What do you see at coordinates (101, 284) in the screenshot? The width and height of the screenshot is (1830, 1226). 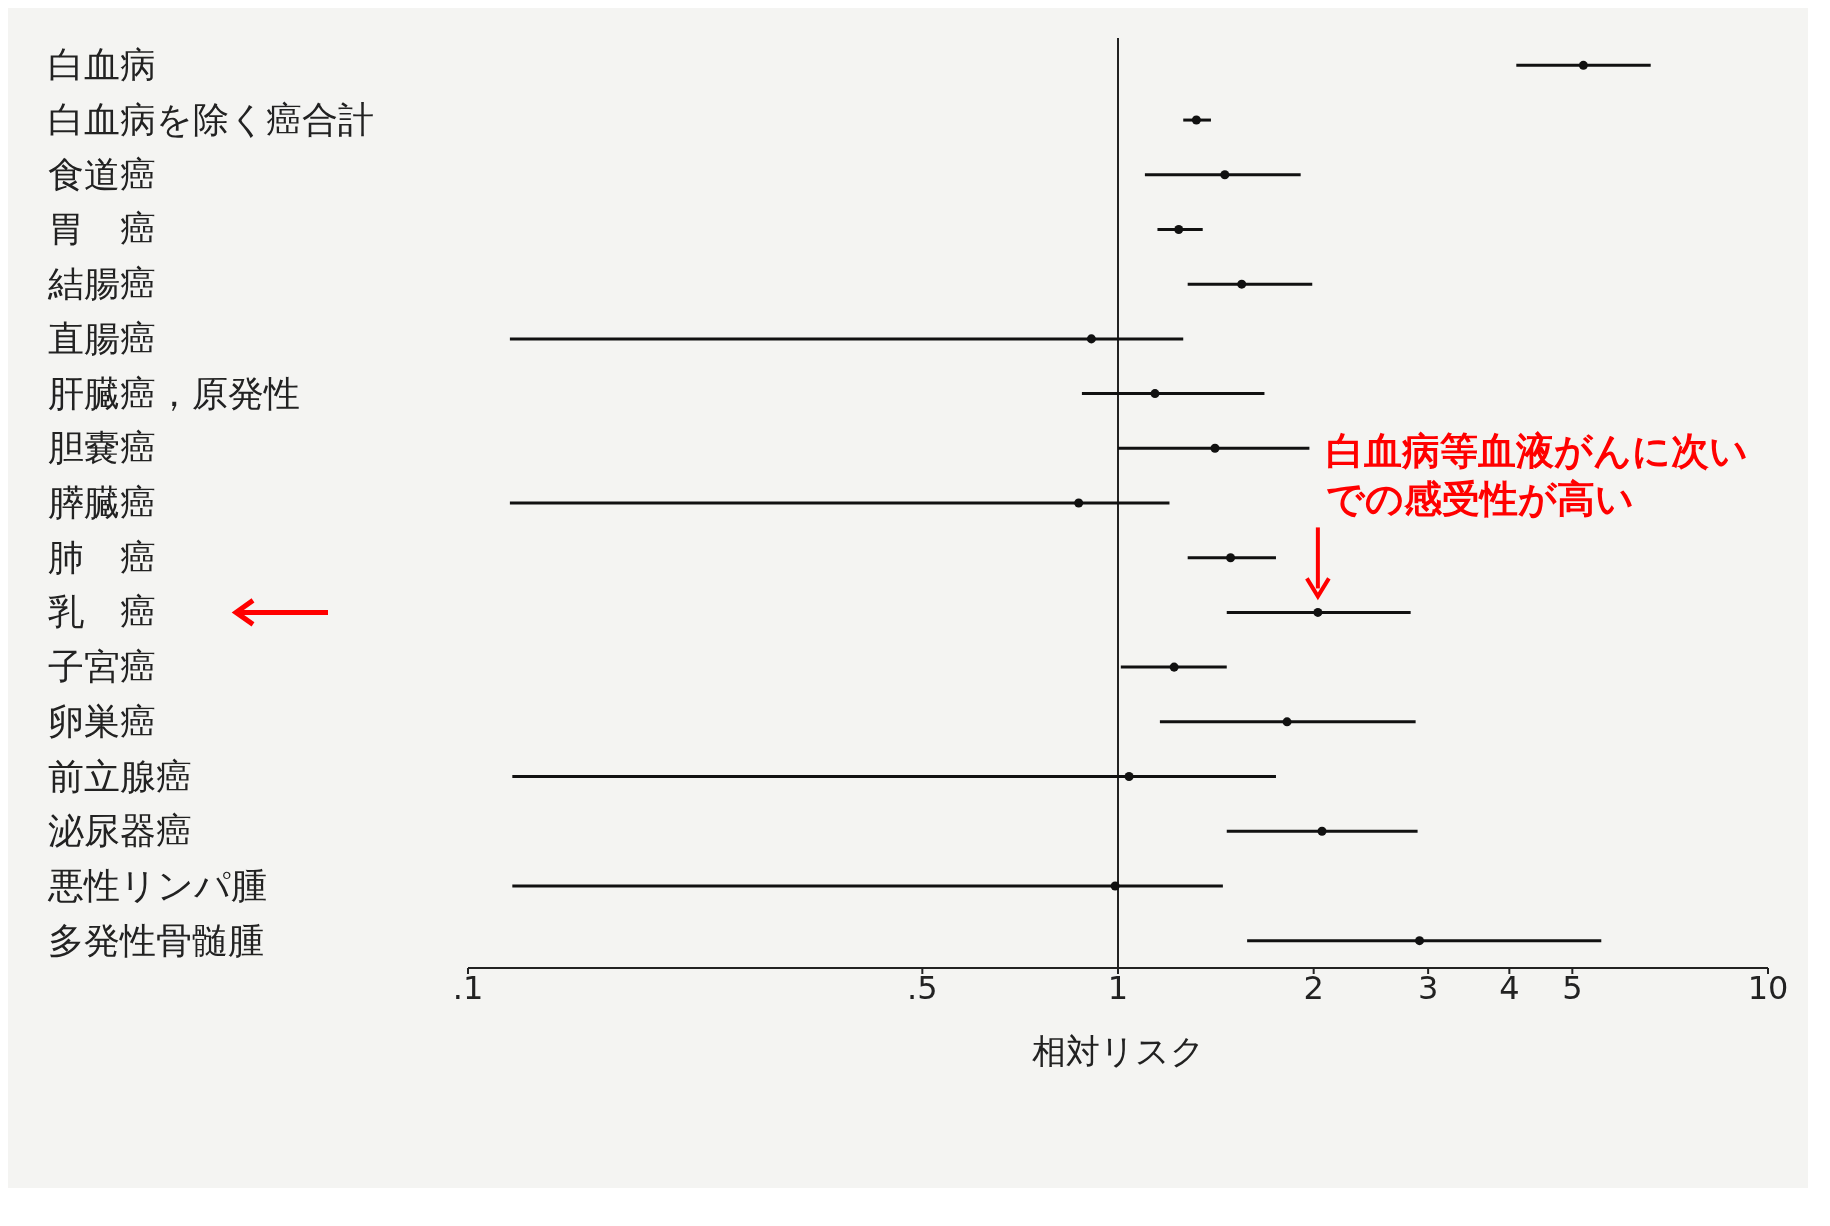 I see `y-tick-label: 結腸癌` at bounding box center [101, 284].